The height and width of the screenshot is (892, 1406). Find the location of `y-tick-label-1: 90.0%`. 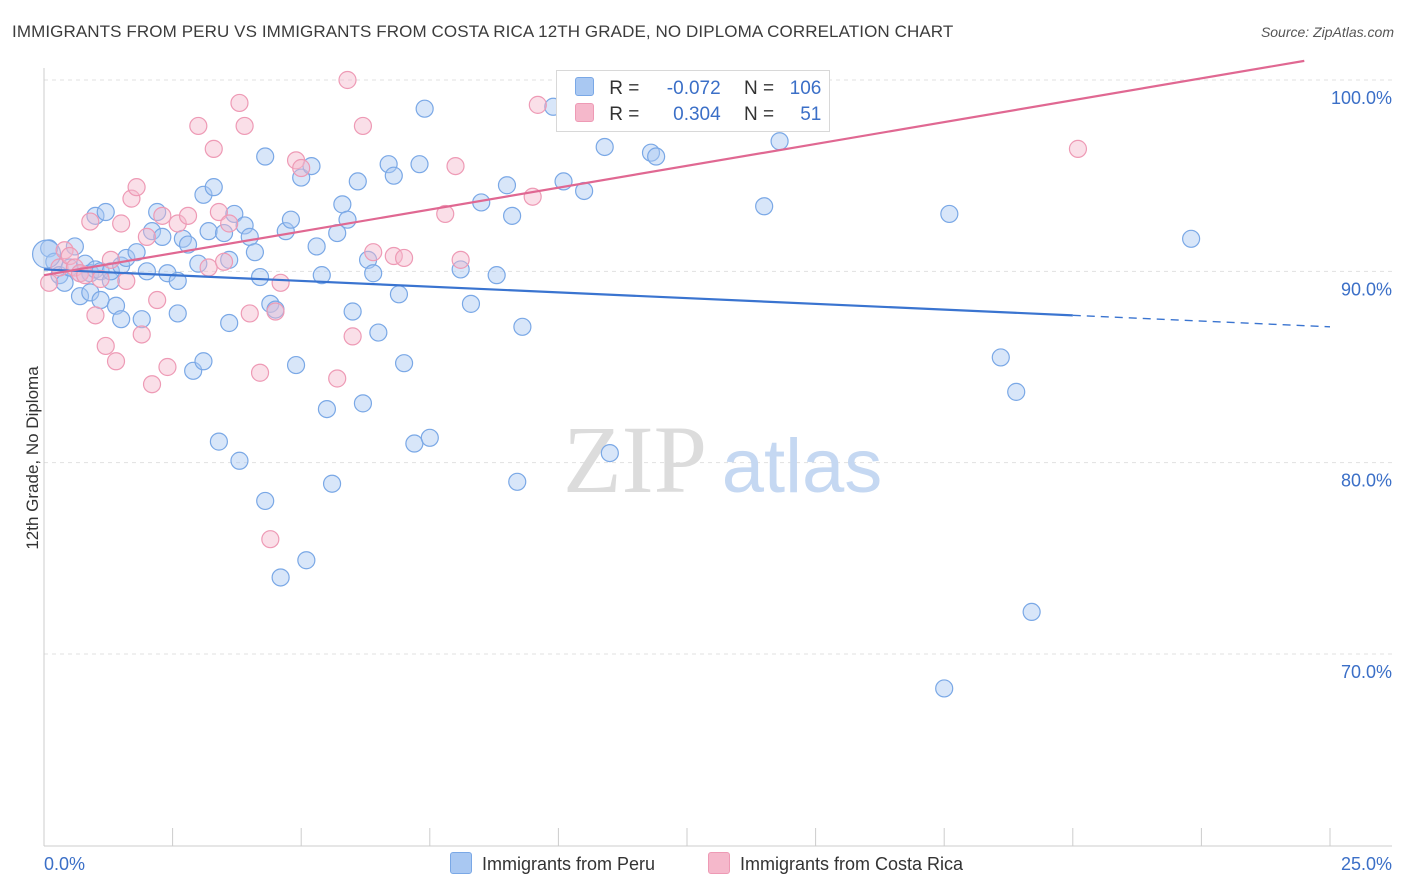

y-tick-label-1: 90.0% is located at coordinates (1366, 289).